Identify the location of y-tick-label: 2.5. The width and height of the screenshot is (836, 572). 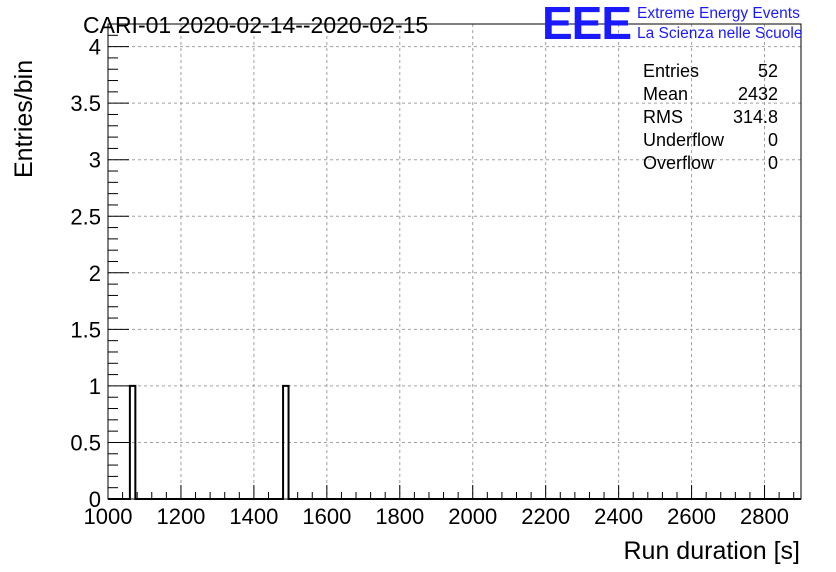
(85, 216).